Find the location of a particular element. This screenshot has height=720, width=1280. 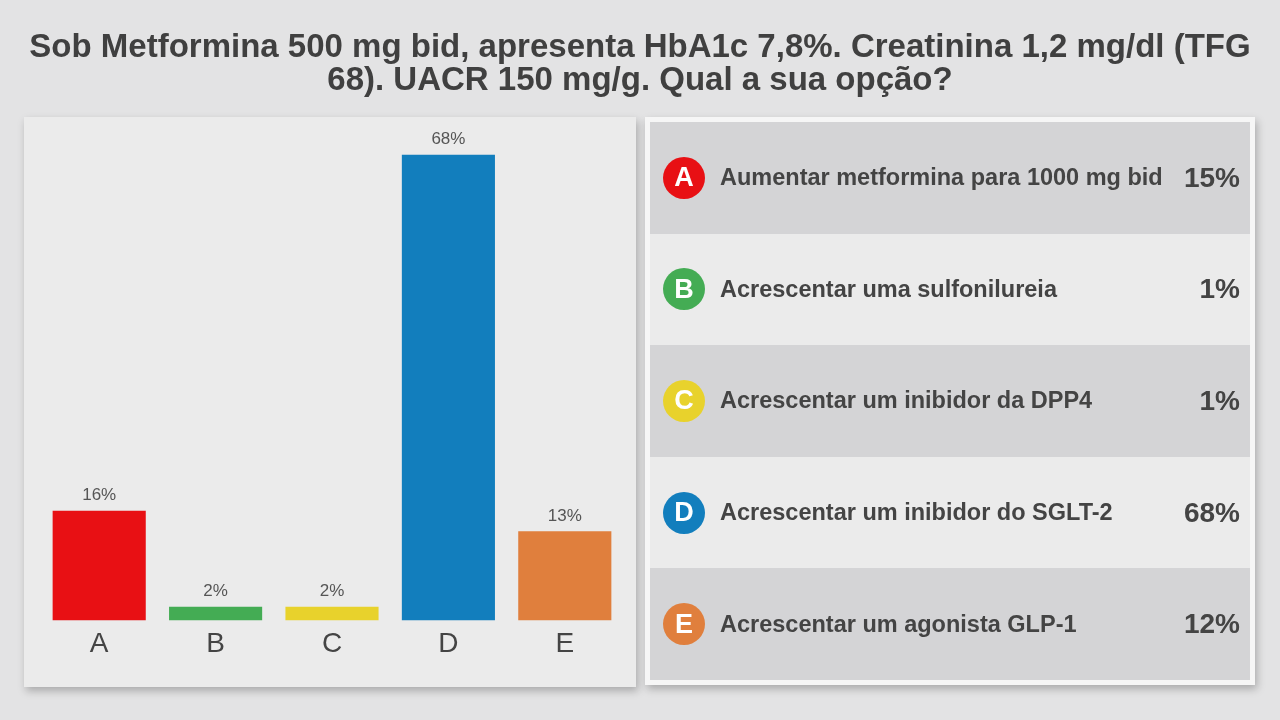

x-tick-label: D is located at coordinates (448, 642).